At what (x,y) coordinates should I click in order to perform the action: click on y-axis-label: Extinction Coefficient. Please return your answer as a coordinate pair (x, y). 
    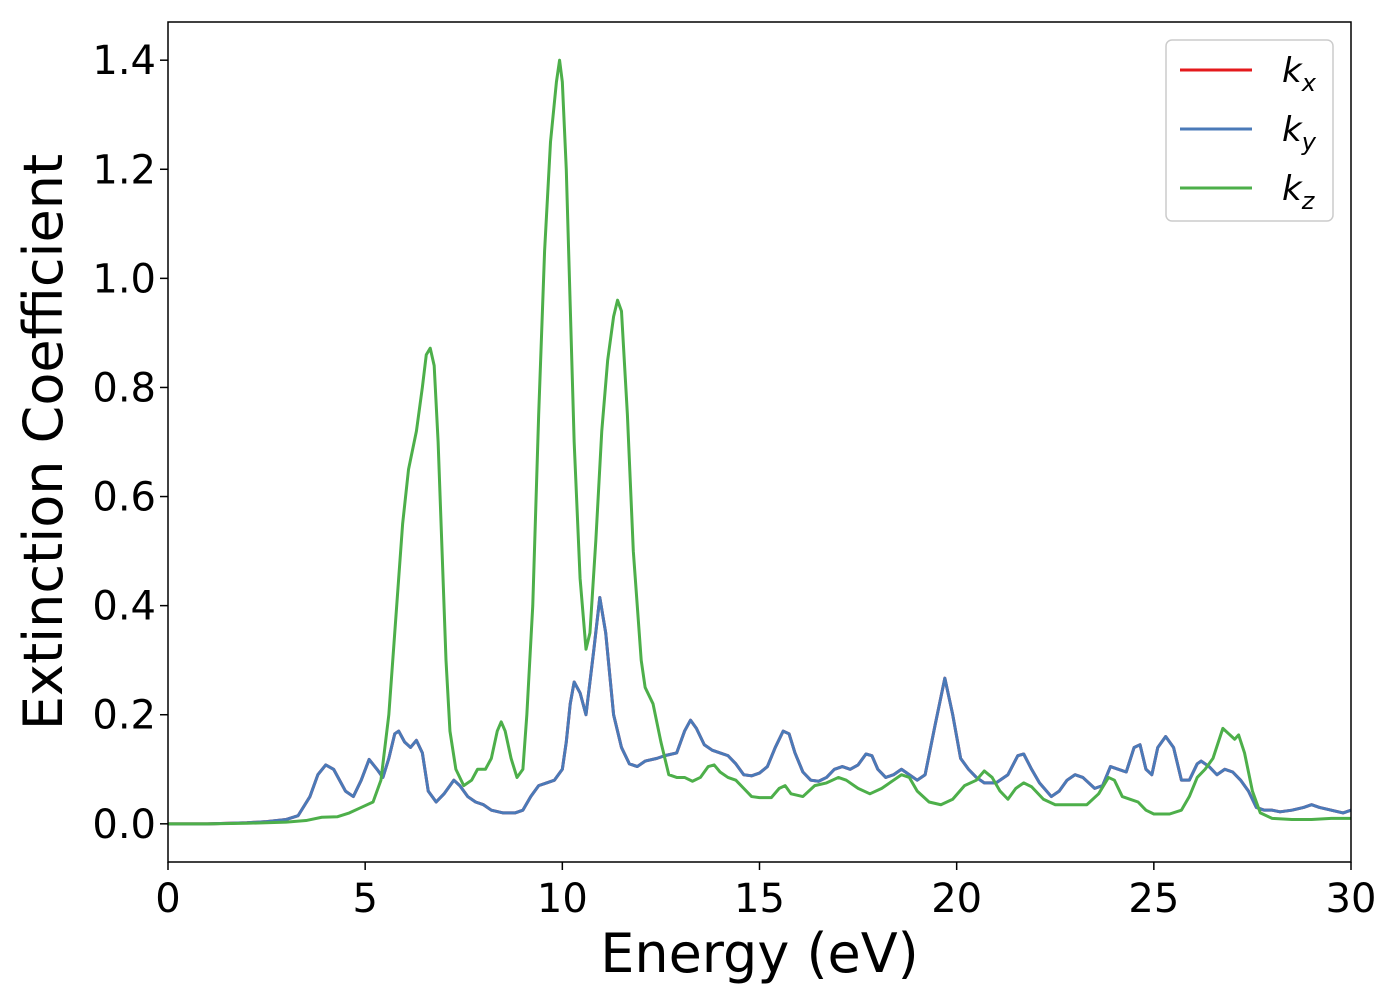
    Looking at the image, I should click on (43, 442).